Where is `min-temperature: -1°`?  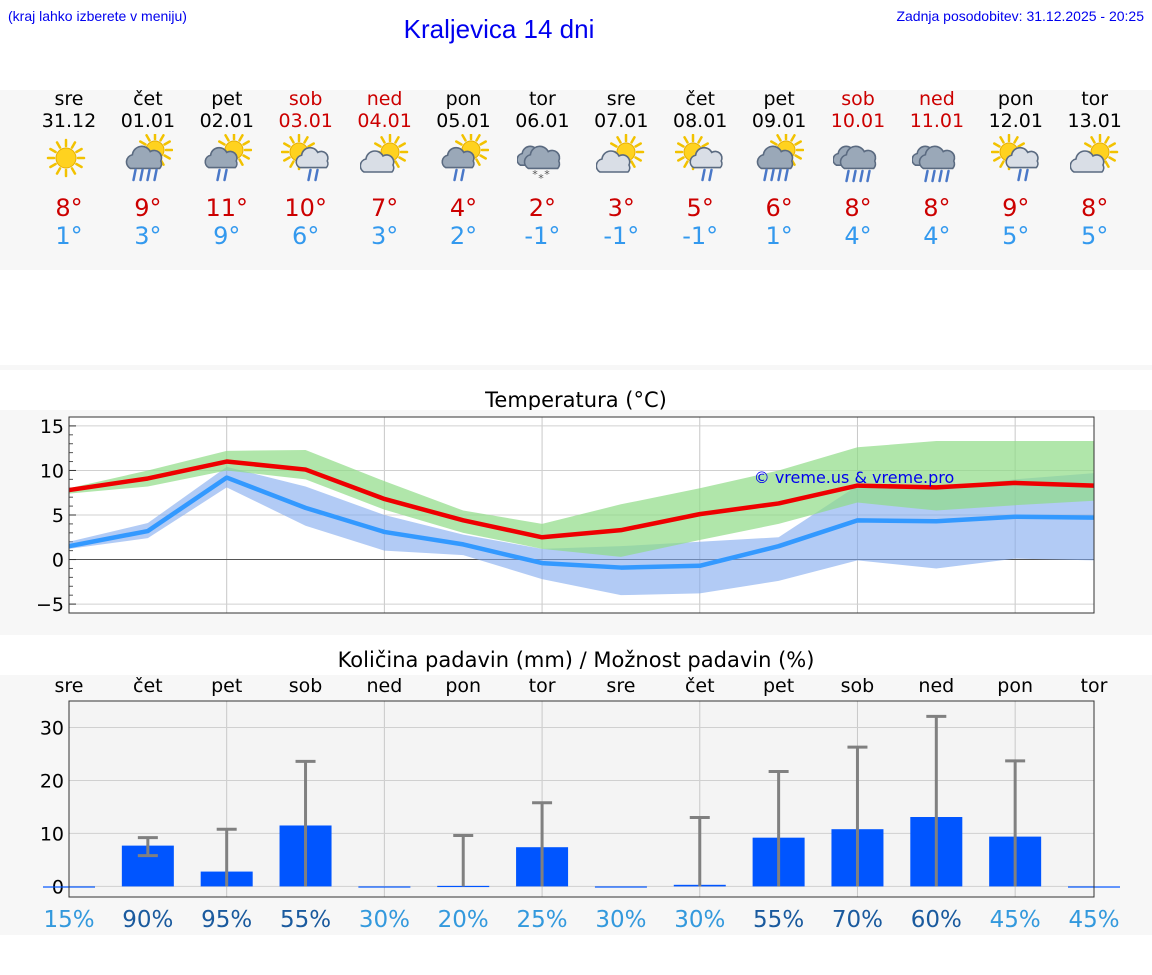
min-temperature: -1° is located at coordinates (700, 236).